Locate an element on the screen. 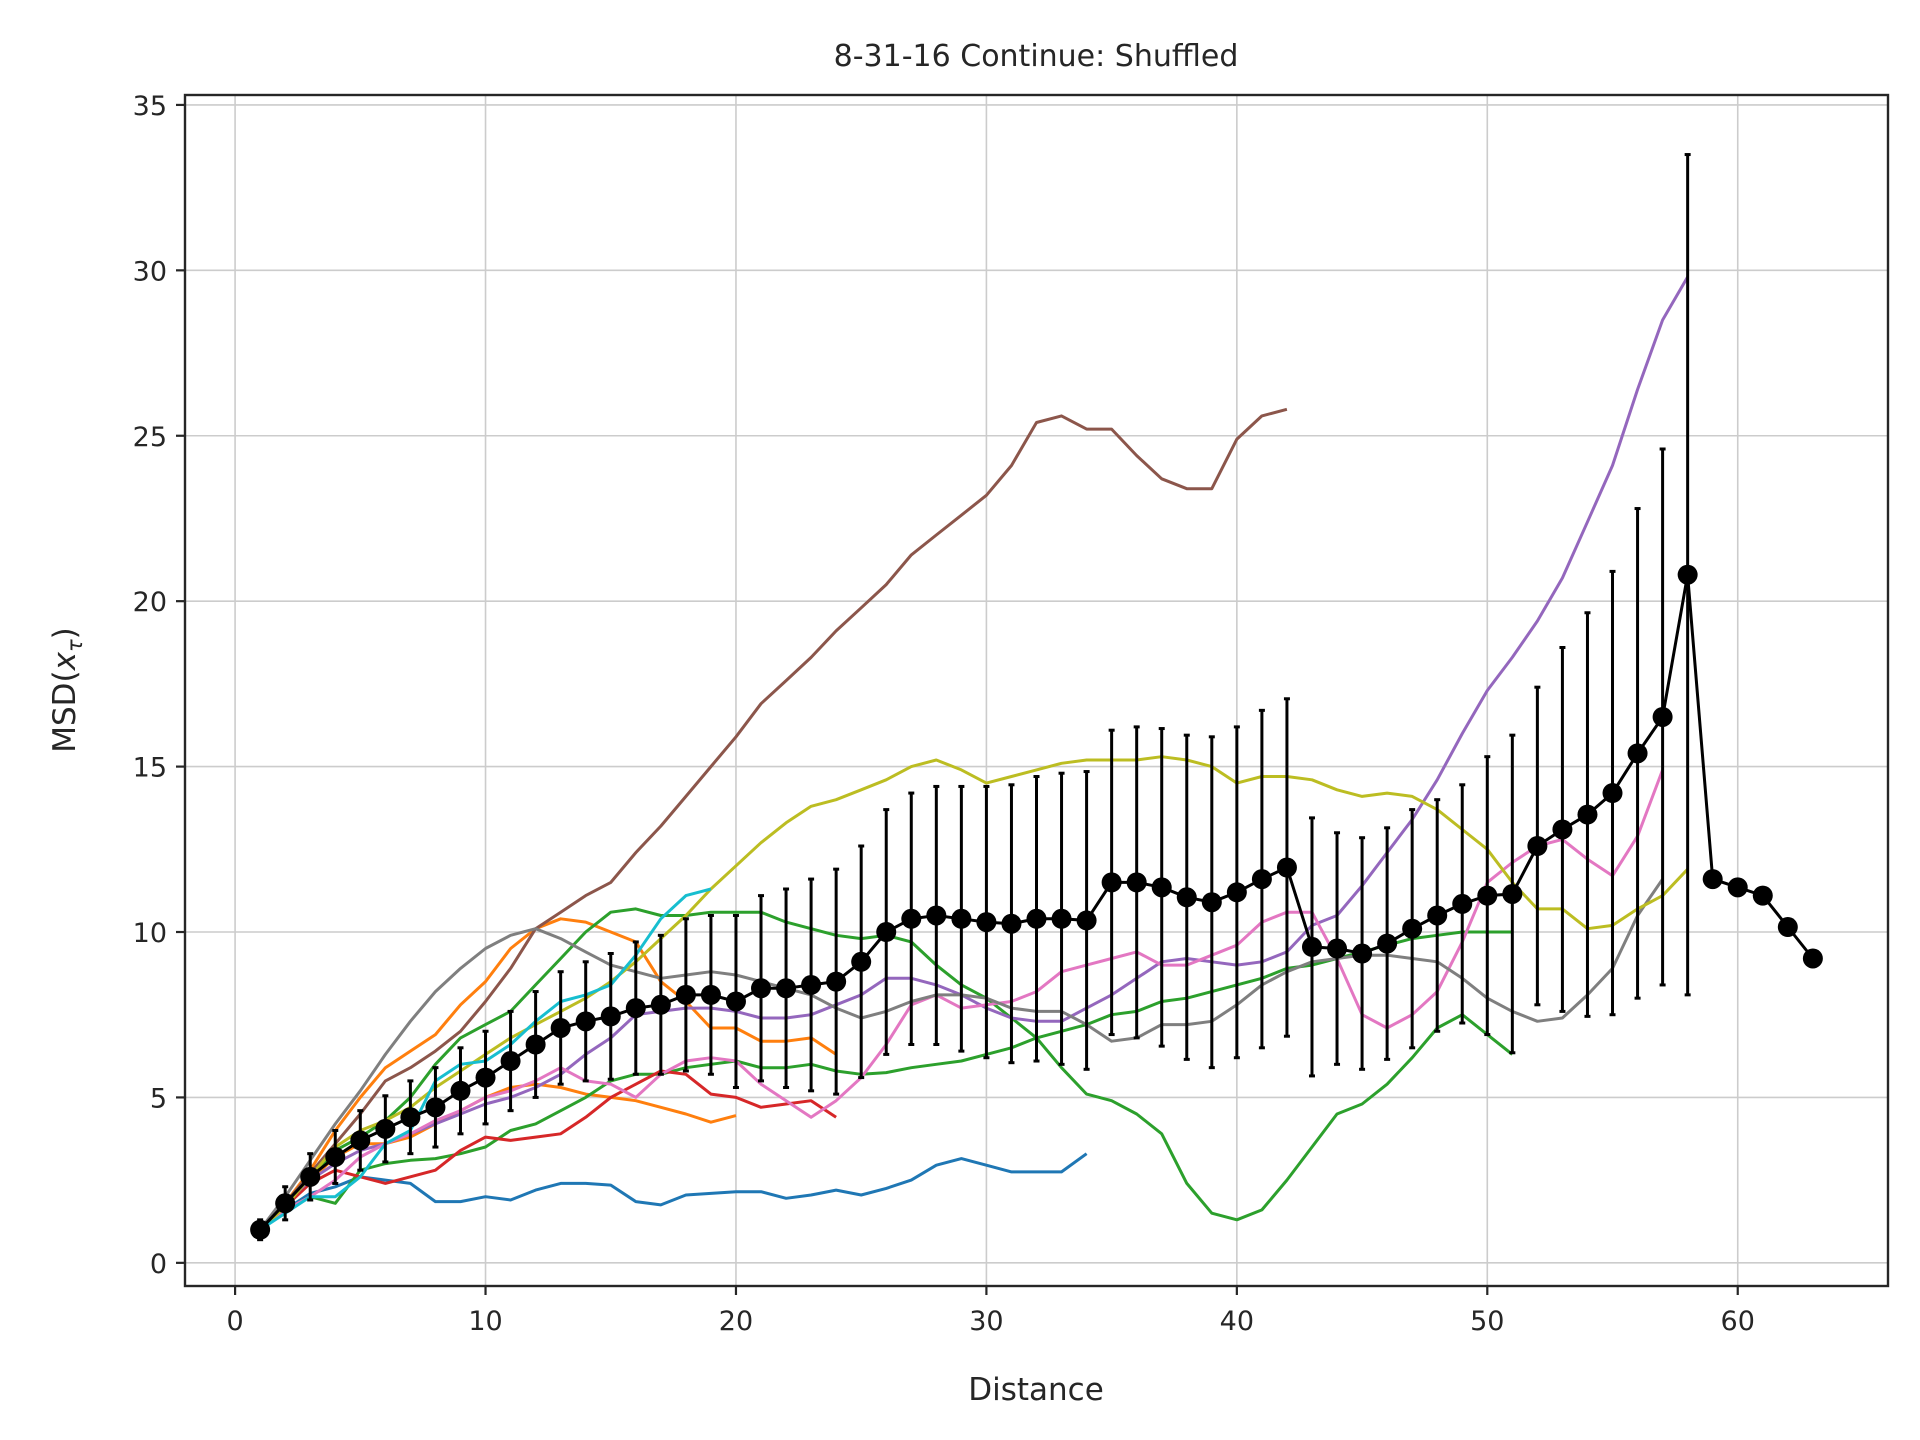  x-tick-label: 0 is located at coordinates (234, 1321).